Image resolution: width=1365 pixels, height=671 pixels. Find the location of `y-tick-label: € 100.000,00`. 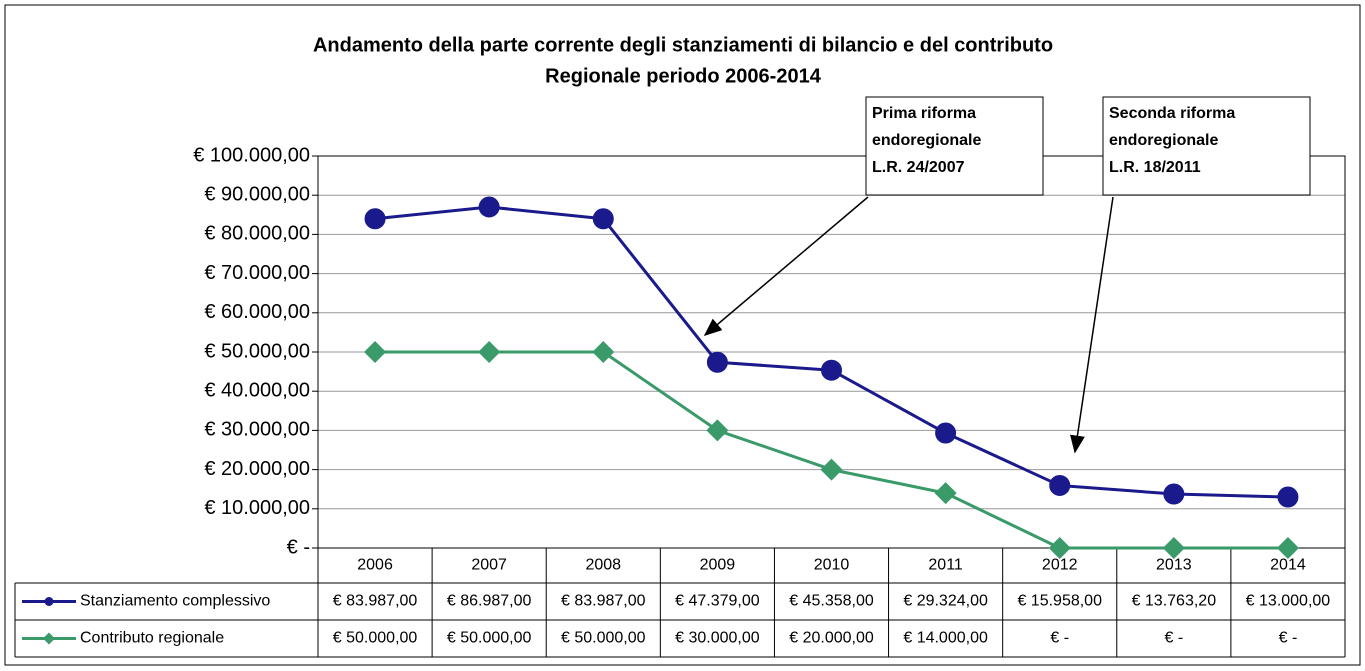

y-tick-label: € 100.000,00 is located at coordinates (251, 155).